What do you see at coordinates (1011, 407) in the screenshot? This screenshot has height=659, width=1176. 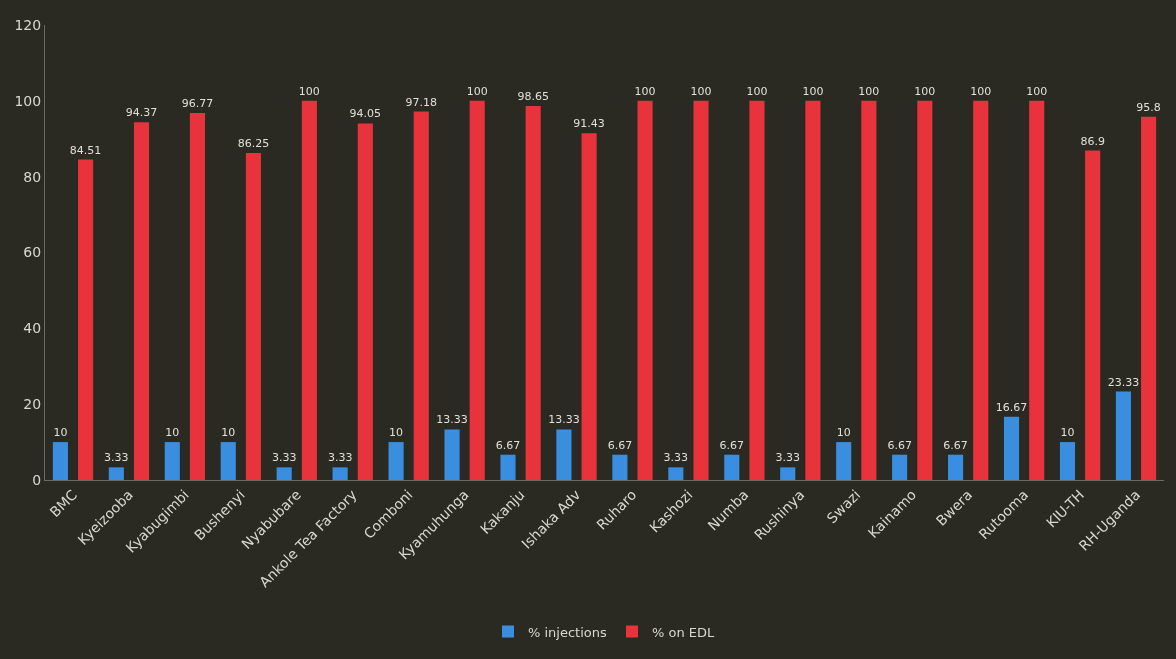 I see `data-label: 16.67` at bounding box center [1011, 407].